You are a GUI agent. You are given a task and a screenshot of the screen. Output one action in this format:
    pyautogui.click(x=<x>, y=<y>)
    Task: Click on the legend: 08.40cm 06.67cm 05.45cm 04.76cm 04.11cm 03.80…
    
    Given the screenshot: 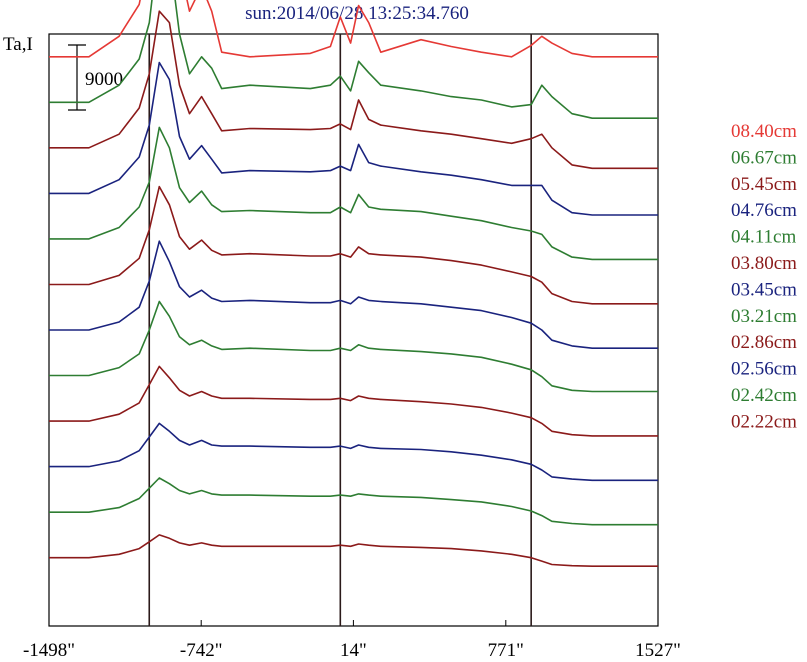 What is the action you would take?
    pyautogui.click(x=764, y=276)
    